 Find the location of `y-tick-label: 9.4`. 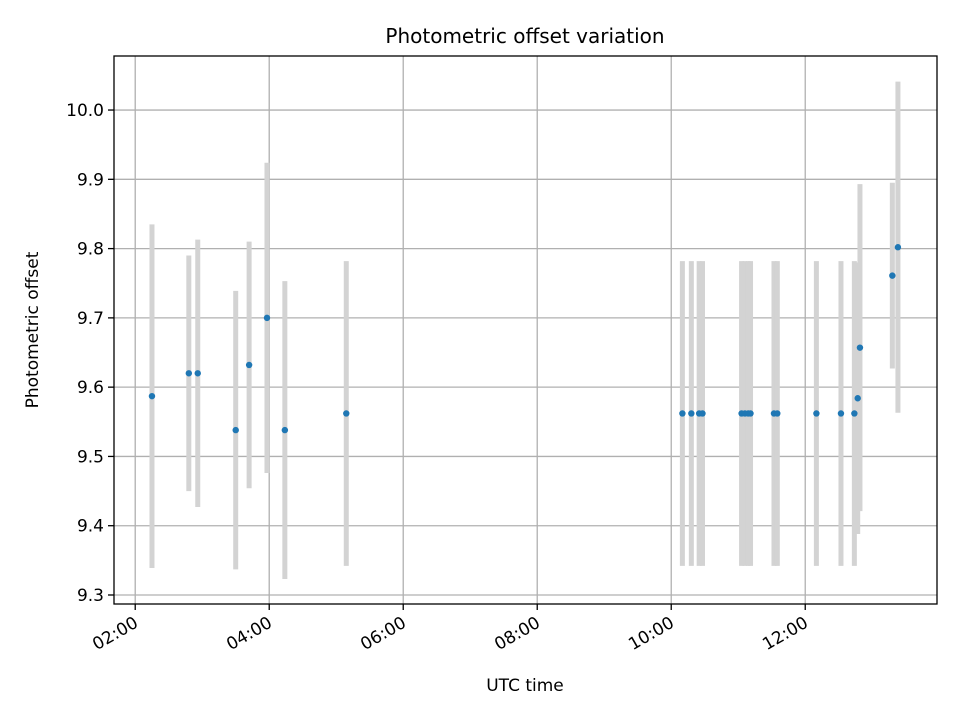

y-tick-label: 9.4 is located at coordinates (90, 527).